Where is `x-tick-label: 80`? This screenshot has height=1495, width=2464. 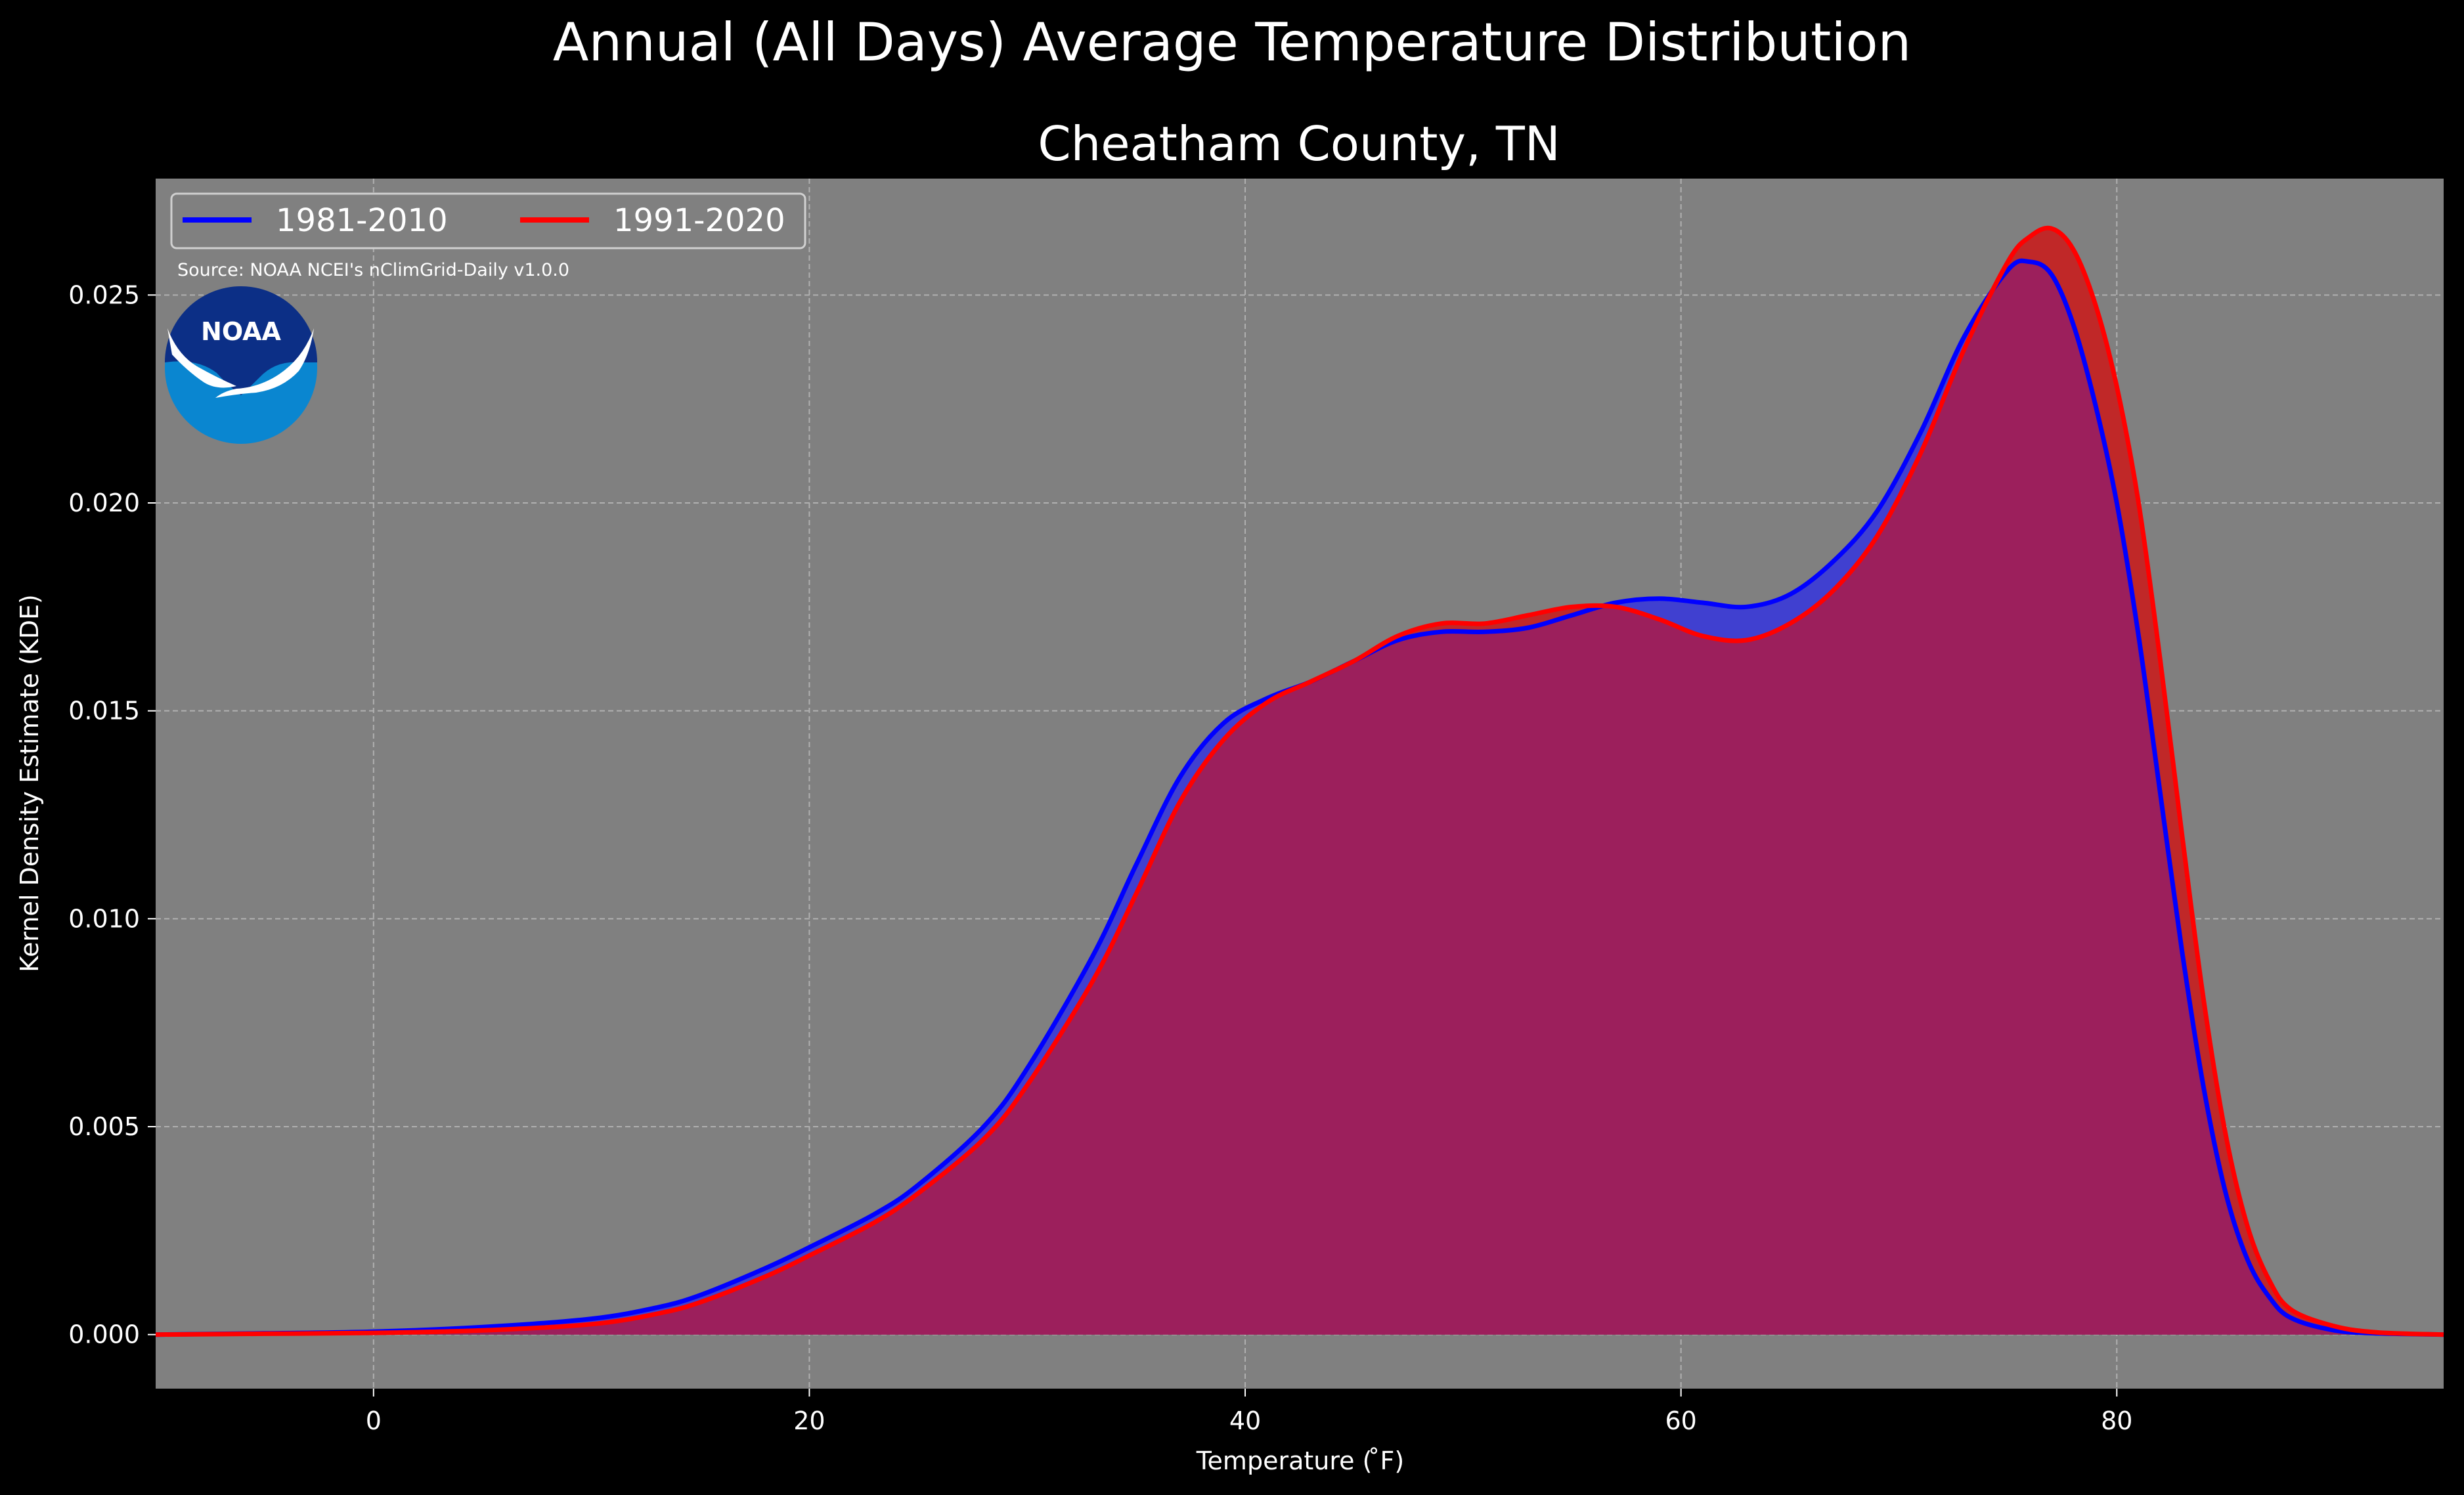
x-tick-label: 80 is located at coordinates (2116, 1420).